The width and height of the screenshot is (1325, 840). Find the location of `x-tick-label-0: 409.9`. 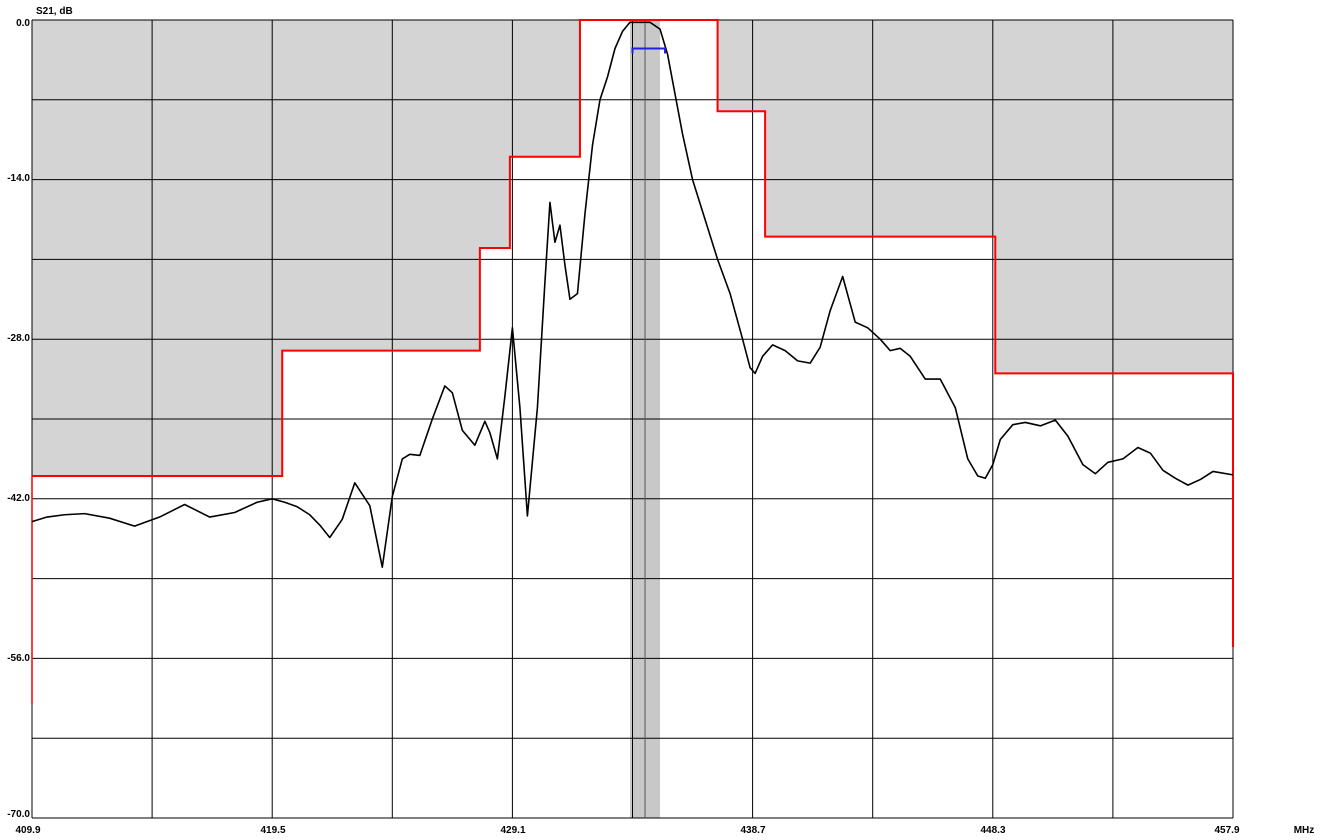

x-tick-label-0: 409.9 is located at coordinates (27, 830).